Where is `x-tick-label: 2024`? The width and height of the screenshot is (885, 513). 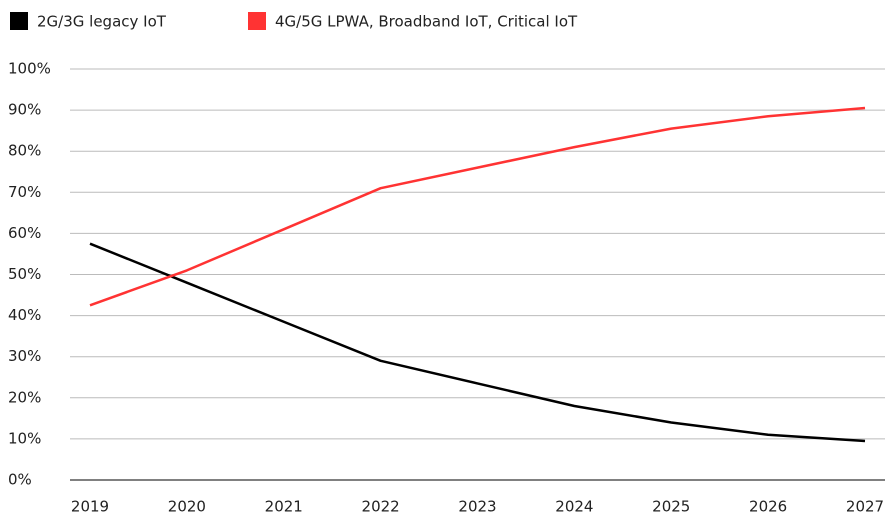
x-tick-label: 2024 is located at coordinates (574, 505).